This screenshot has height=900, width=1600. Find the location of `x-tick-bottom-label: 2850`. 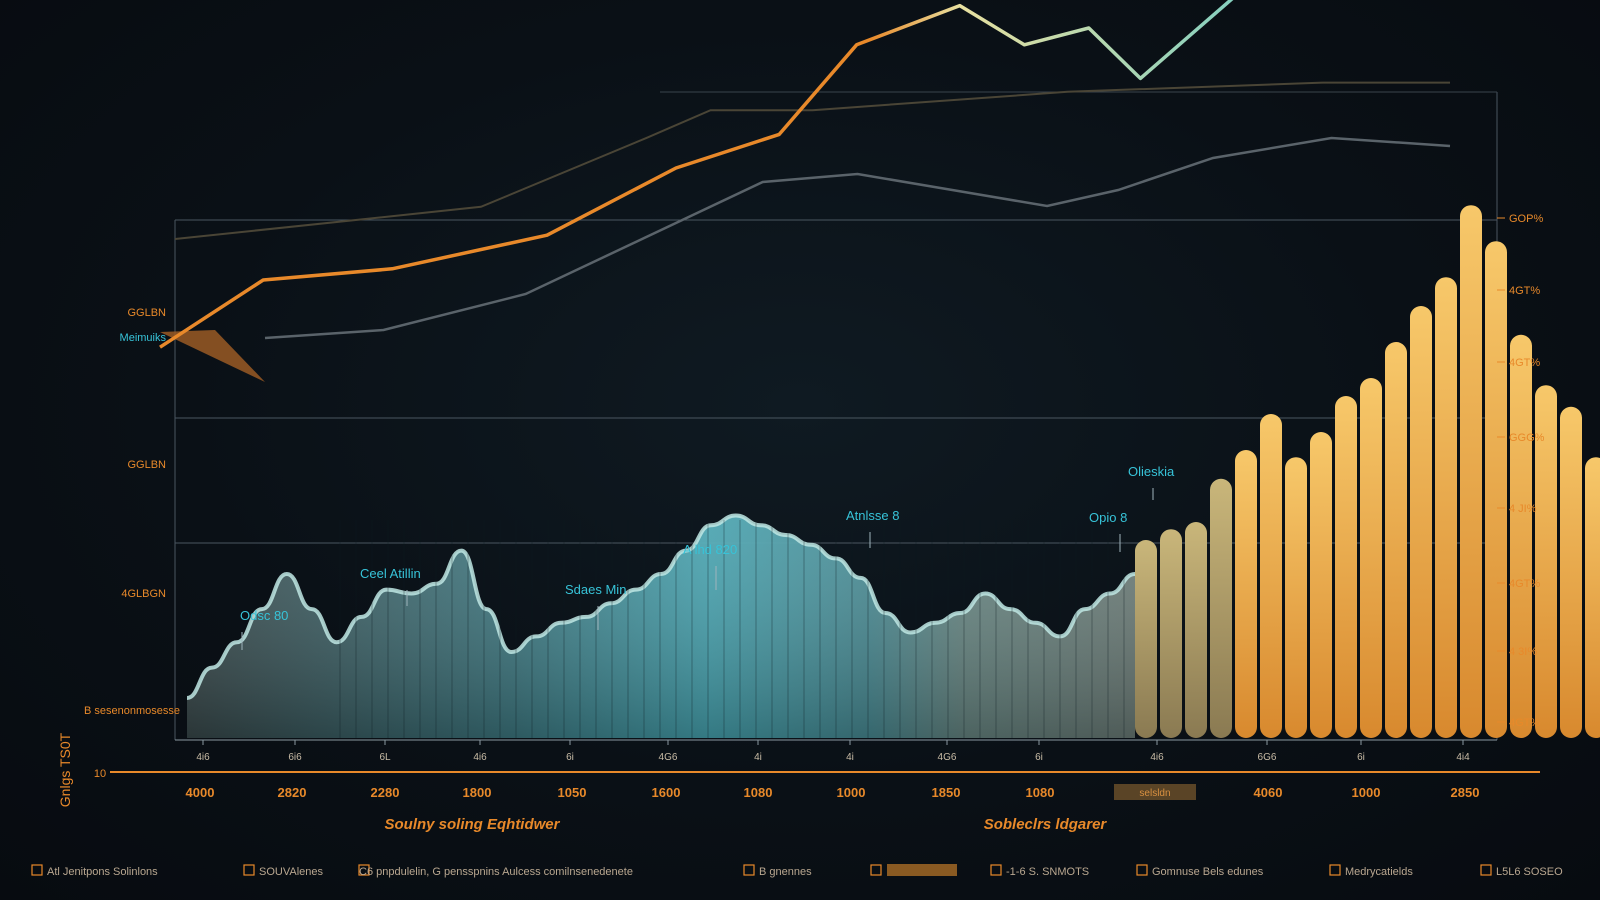

x-tick-bottom-label: 2850 is located at coordinates (1465, 792).